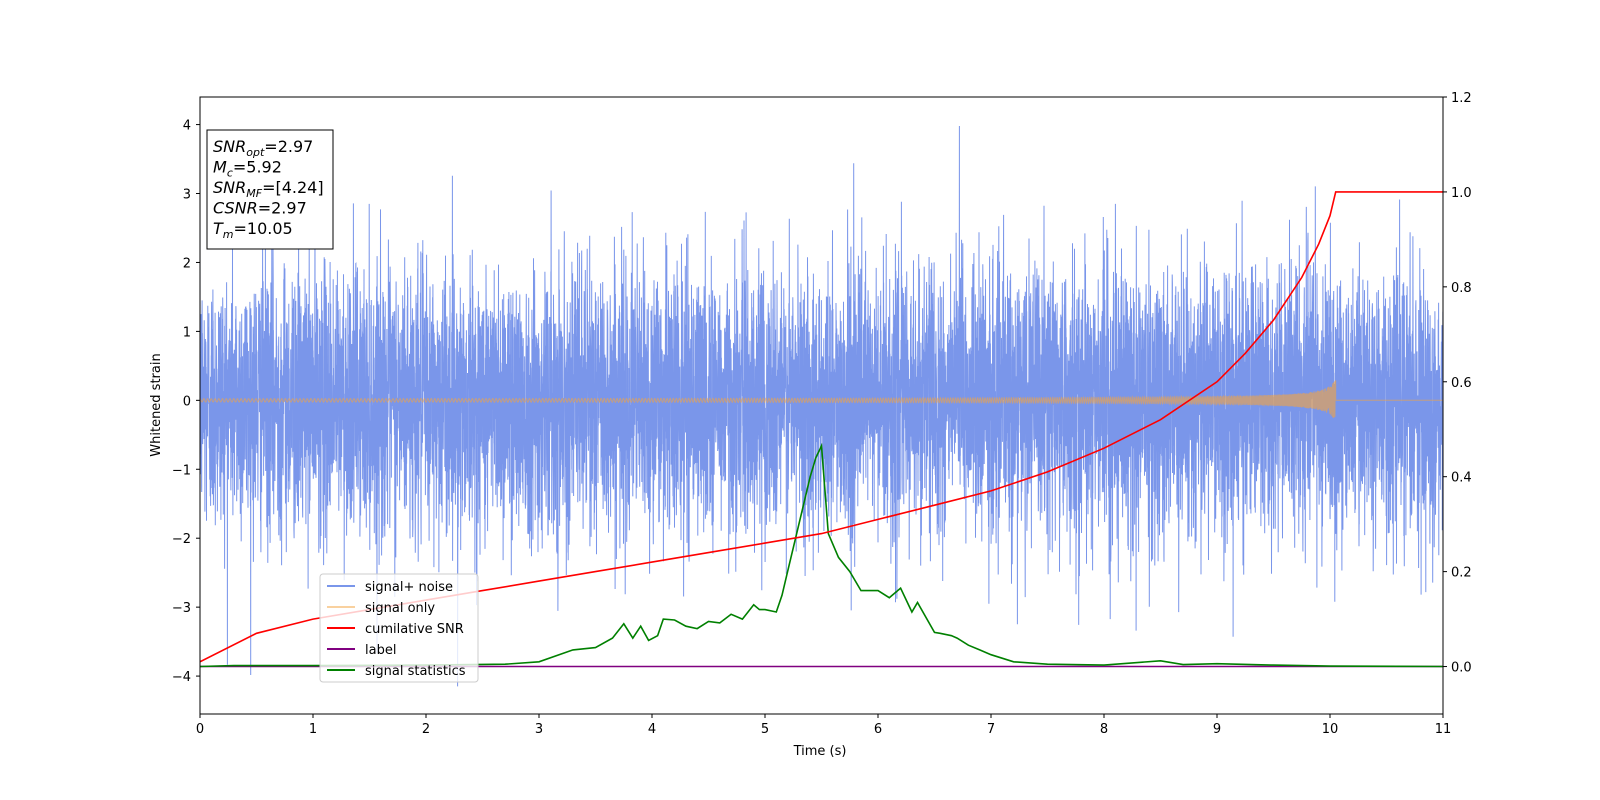 This screenshot has width=1600, height=800. Describe the element at coordinates (187, 195) in the screenshot. I see `y-tick-label: 3` at that location.